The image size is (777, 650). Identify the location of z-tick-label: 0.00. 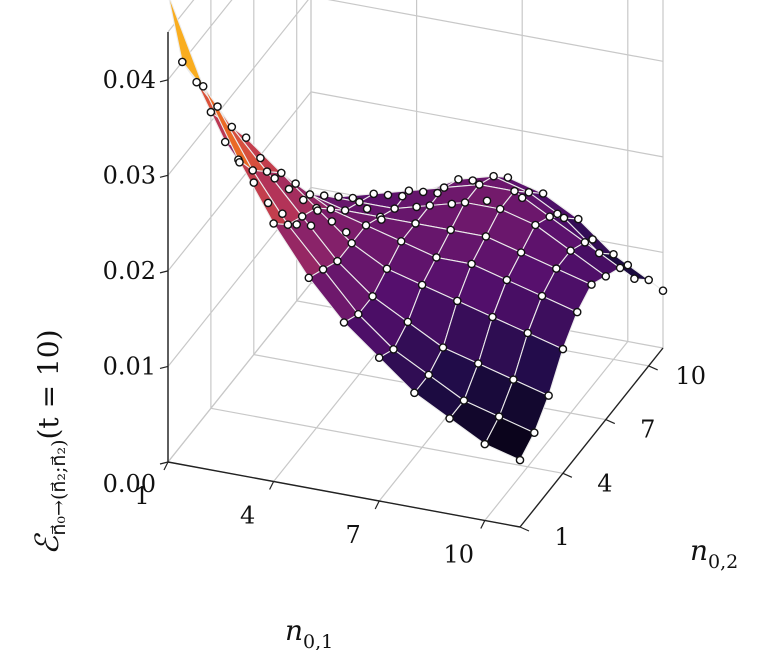
(129, 484).